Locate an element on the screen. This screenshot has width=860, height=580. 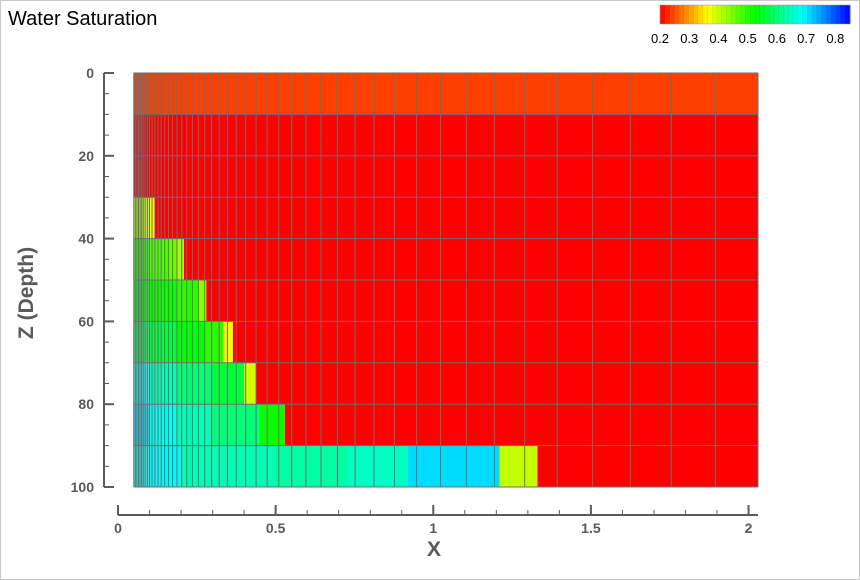
cell-layer1-seg0 is located at coordinates (445, 135).